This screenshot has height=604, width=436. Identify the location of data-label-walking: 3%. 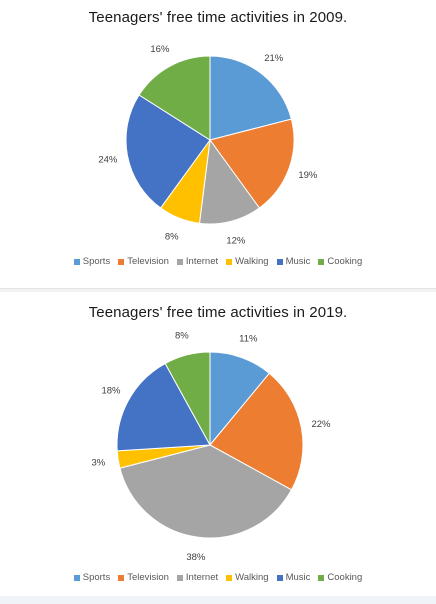
(99, 463).